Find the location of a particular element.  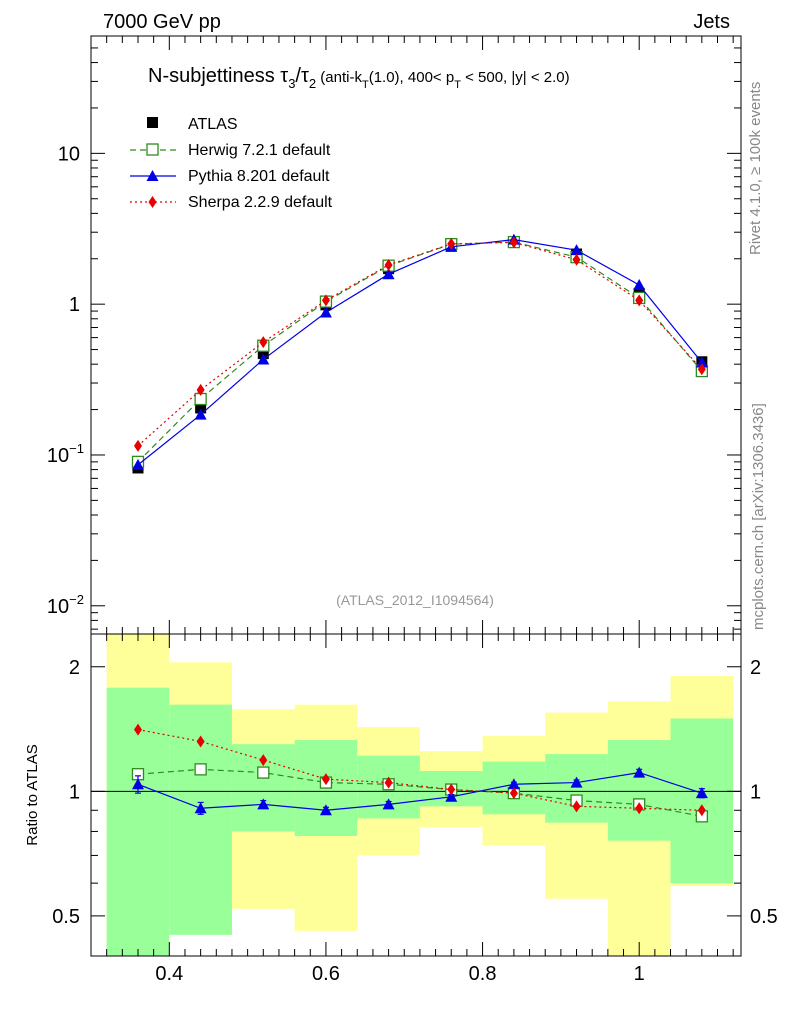

ratio-ytick-label-left: 0.5 is located at coordinates (66, 917).